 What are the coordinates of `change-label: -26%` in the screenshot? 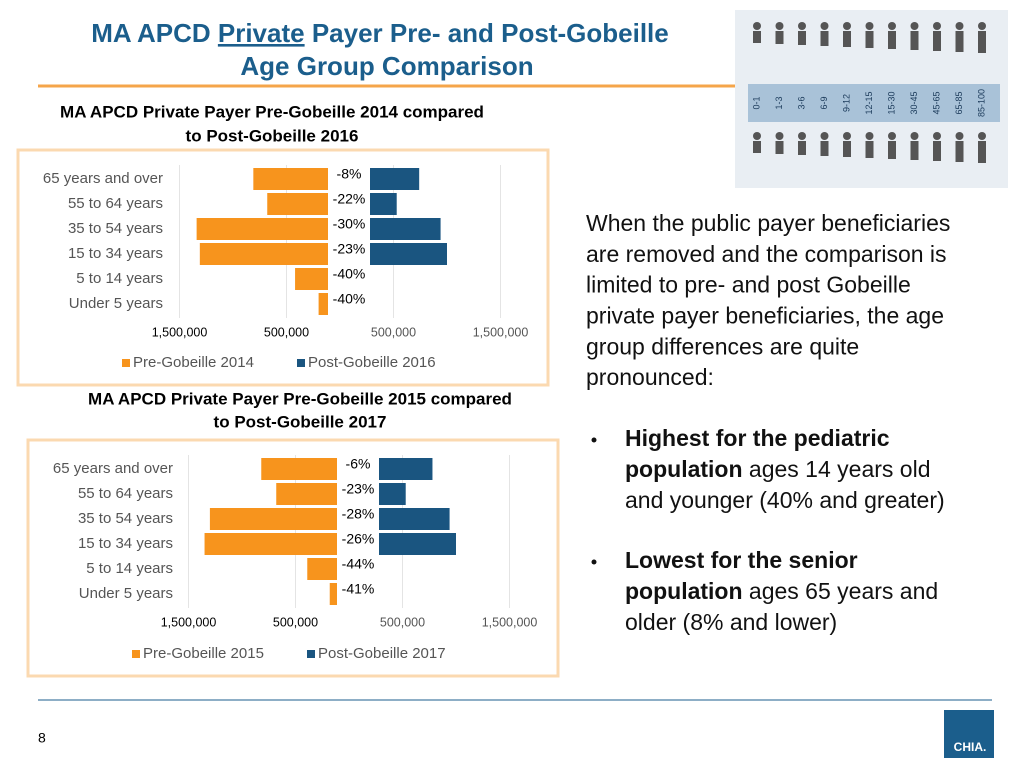 It's located at (358, 539).